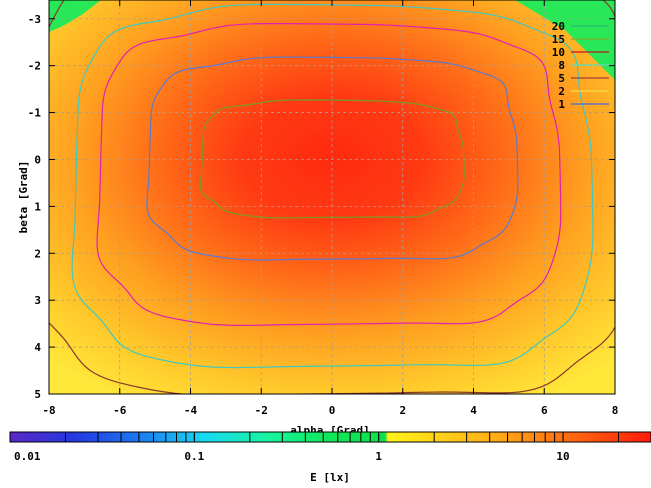 This screenshot has height=488, width=651. What do you see at coordinates (615, 410) in the screenshot?
I see `x-tick-label: 8` at bounding box center [615, 410].